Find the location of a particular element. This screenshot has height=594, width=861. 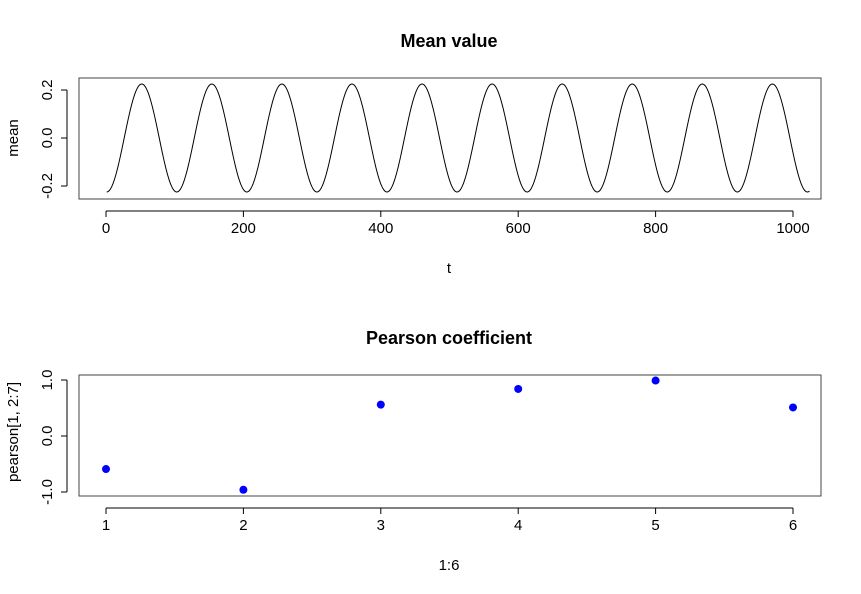

x-tick-label-pearson: 3 is located at coordinates (381, 525).